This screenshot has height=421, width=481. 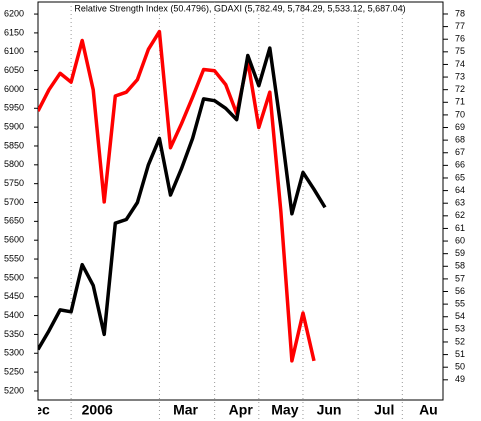 I want to click on y-tick-label: 5250, so click(x=14, y=371).